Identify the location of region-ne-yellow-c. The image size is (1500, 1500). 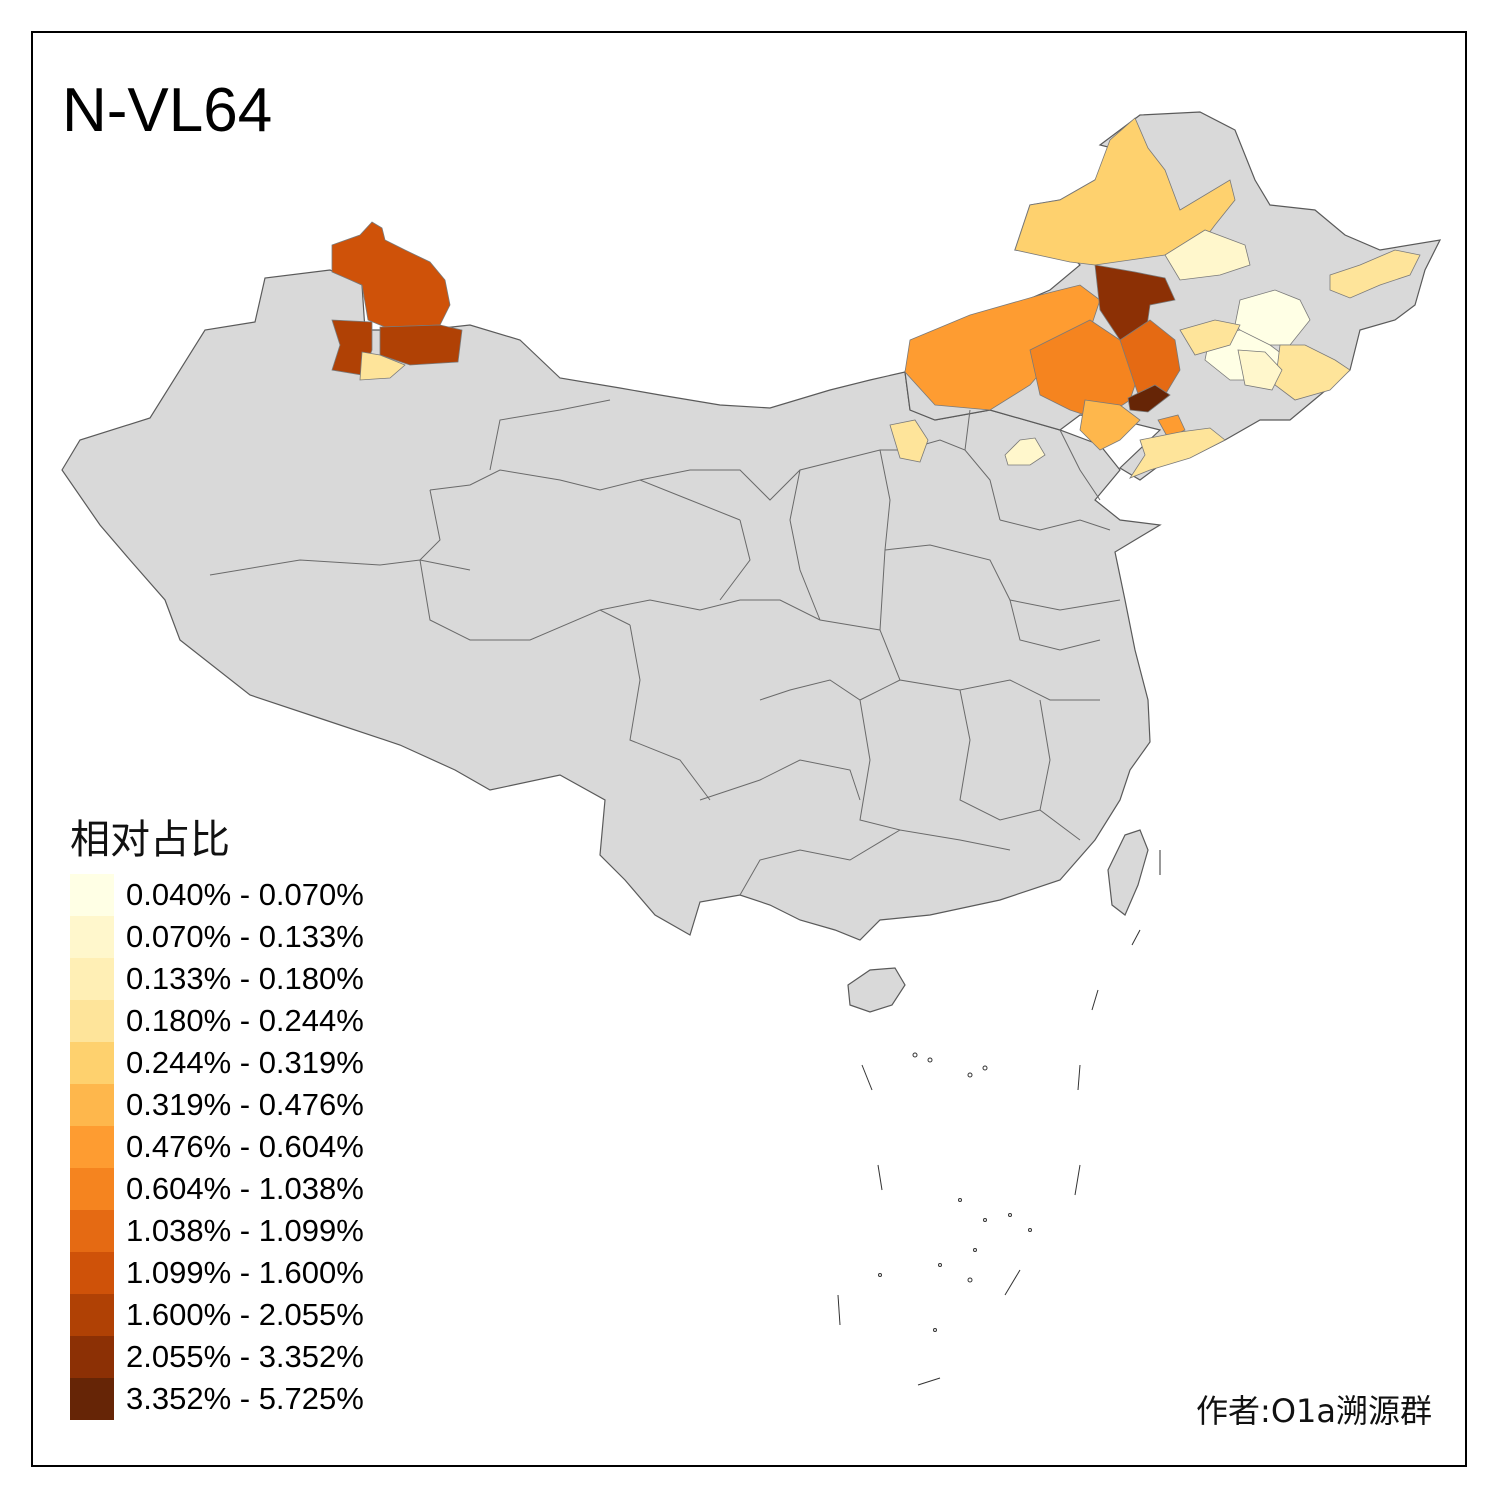
(1375, 274).